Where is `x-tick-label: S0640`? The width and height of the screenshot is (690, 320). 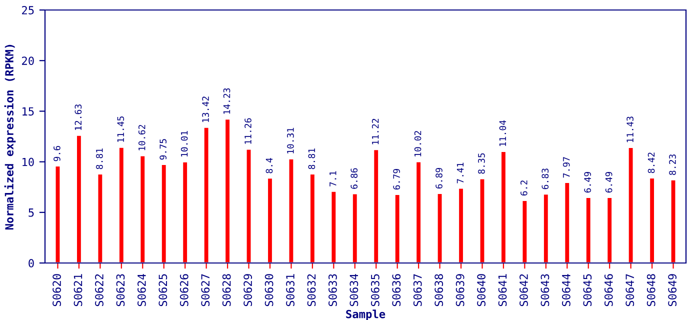
x-tick-label: S0640 is located at coordinates (481, 290).